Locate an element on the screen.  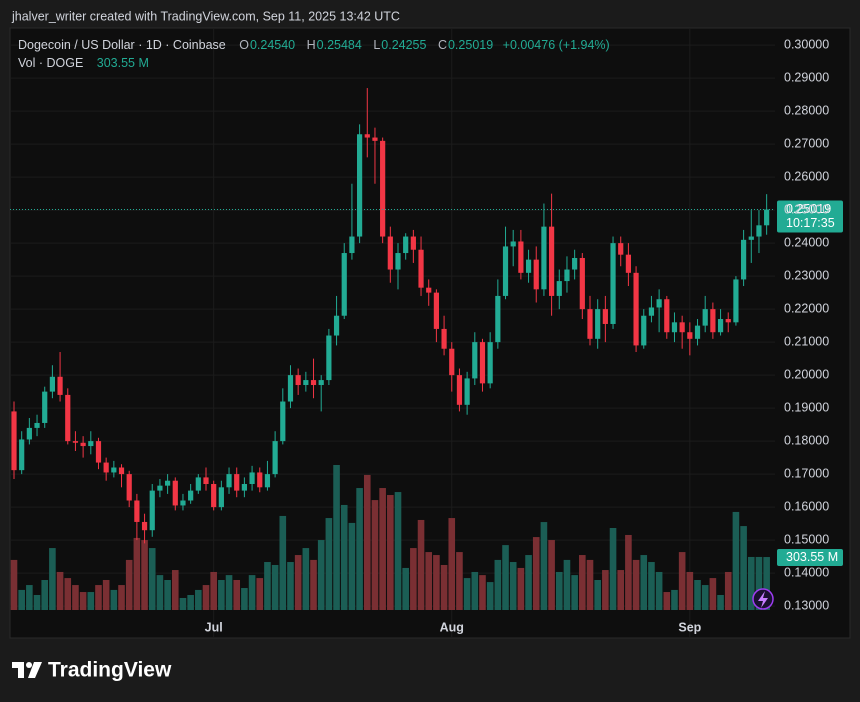
volume-value: 303.55 M is located at coordinates (123, 63).